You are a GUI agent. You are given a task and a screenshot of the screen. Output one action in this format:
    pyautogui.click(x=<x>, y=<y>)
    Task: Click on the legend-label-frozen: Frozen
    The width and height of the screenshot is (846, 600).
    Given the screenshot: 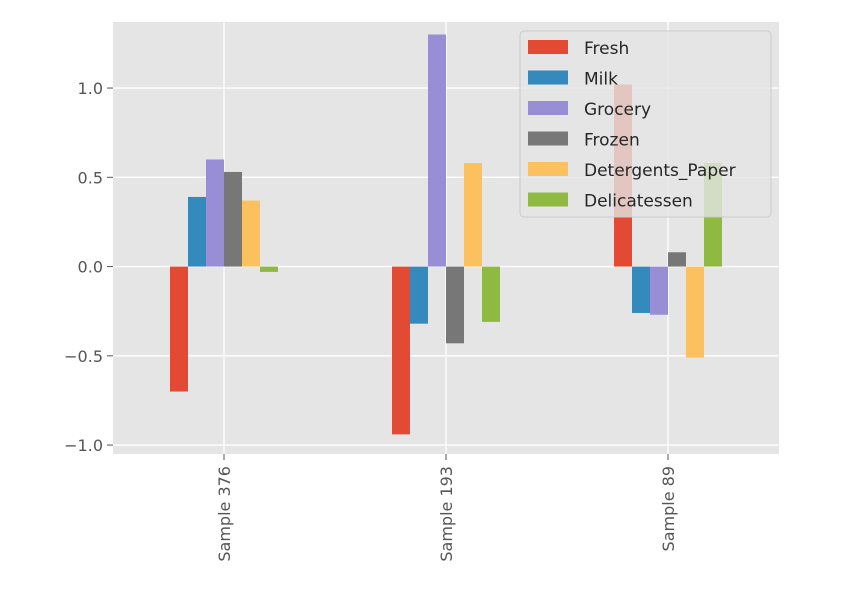 What is the action you would take?
    pyautogui.click(x=612, y=141)
    